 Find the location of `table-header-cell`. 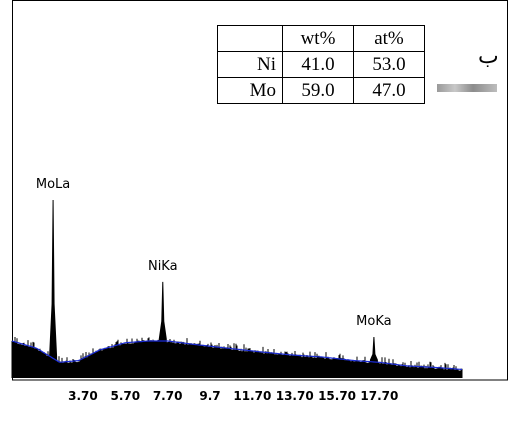

table-header-cell is located at coordinates (250, 38).